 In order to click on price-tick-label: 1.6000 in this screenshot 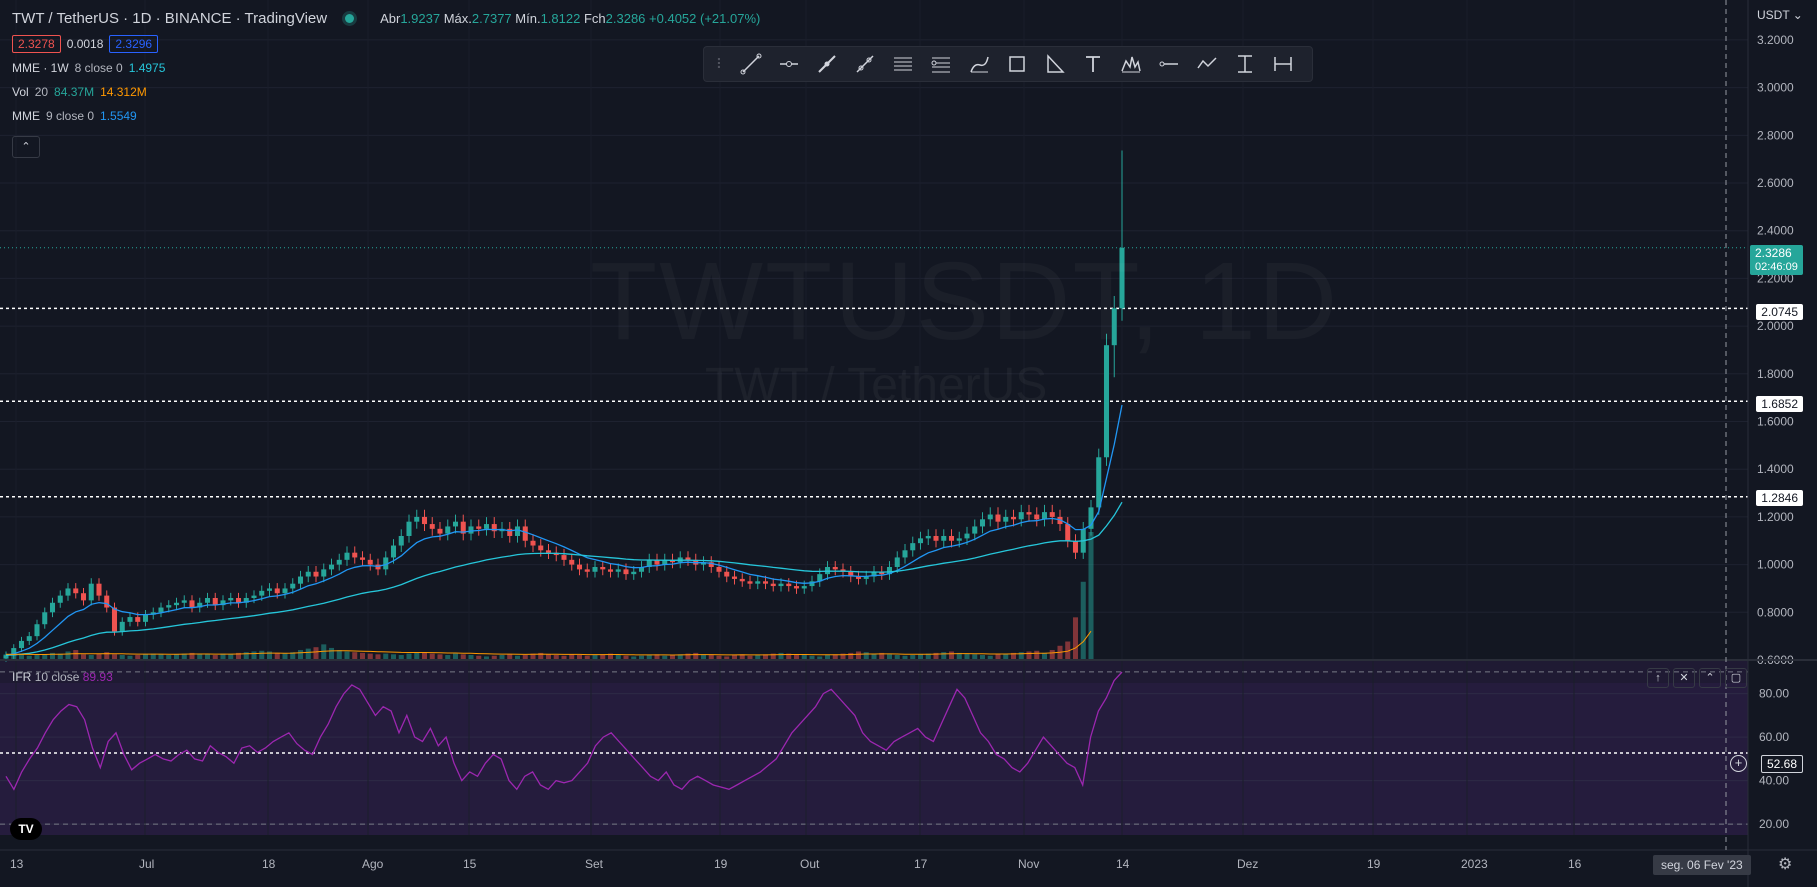, I will do `click(1775, 422)`.